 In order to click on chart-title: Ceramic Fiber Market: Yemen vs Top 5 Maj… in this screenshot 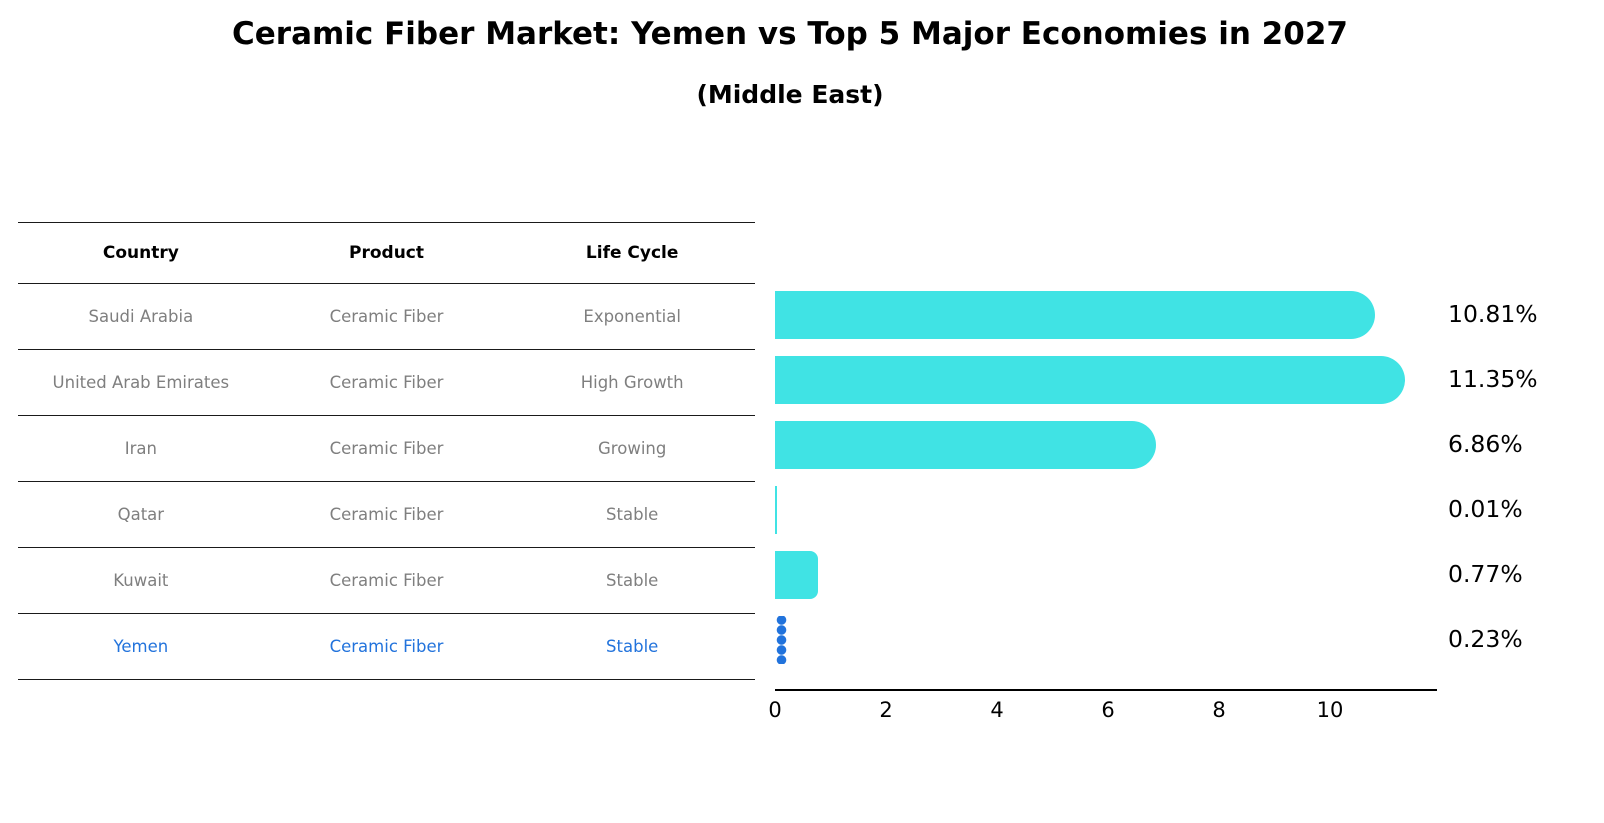, I will do `click(790, 34)`.